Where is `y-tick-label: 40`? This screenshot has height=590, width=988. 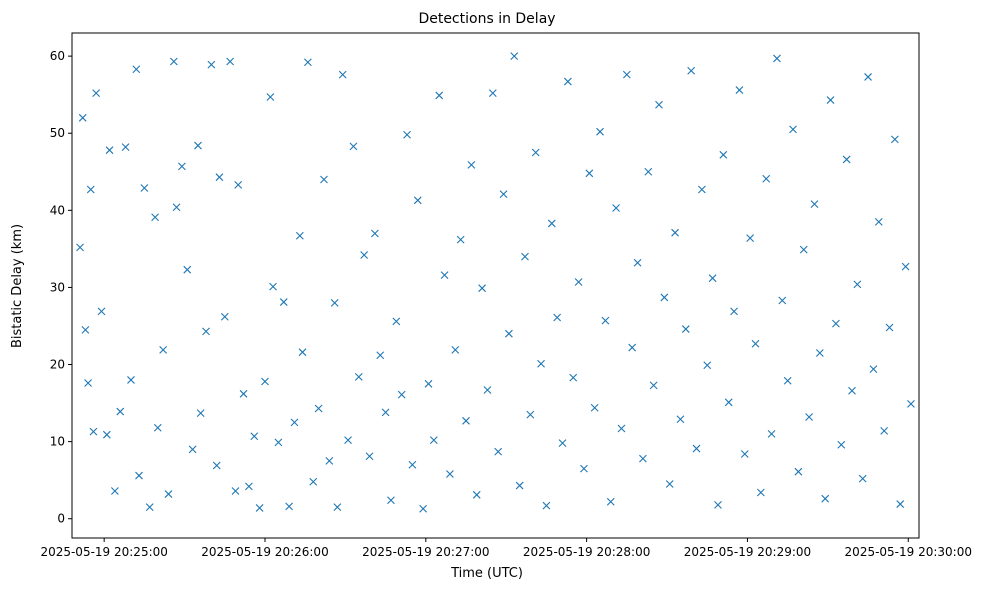
y-tick-label: 40 is located at coordinates (57, 210).